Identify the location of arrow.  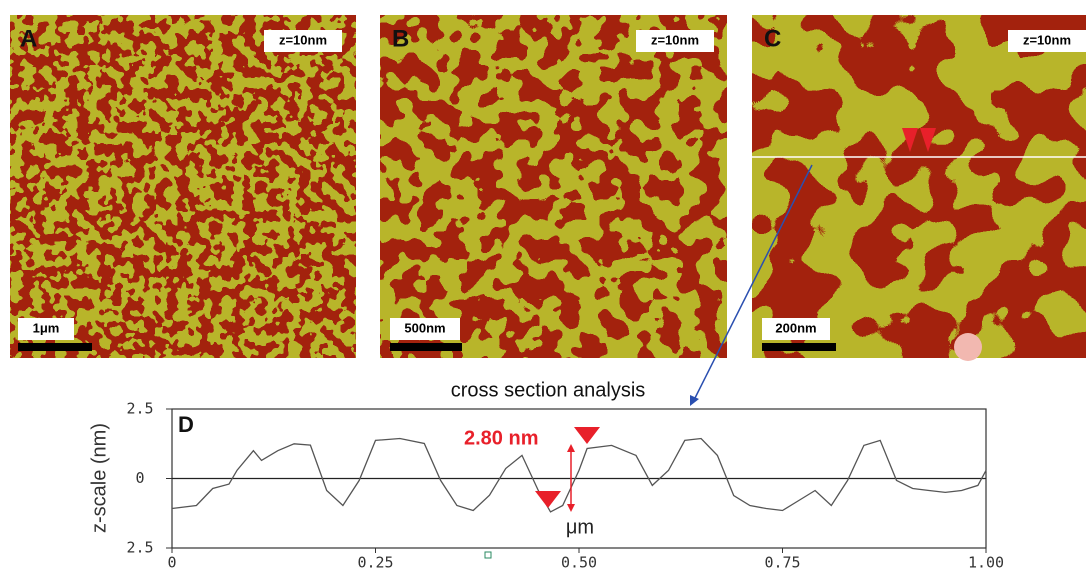
(753, 282).